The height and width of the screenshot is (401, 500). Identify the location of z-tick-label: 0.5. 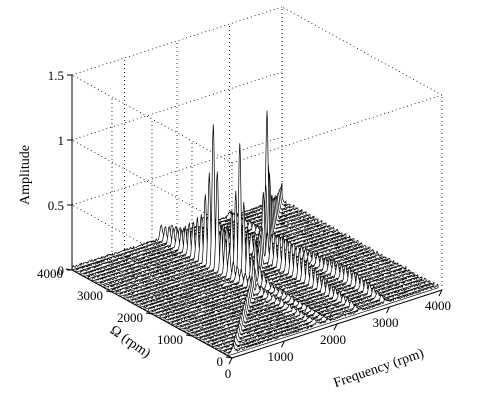
(56, 205).